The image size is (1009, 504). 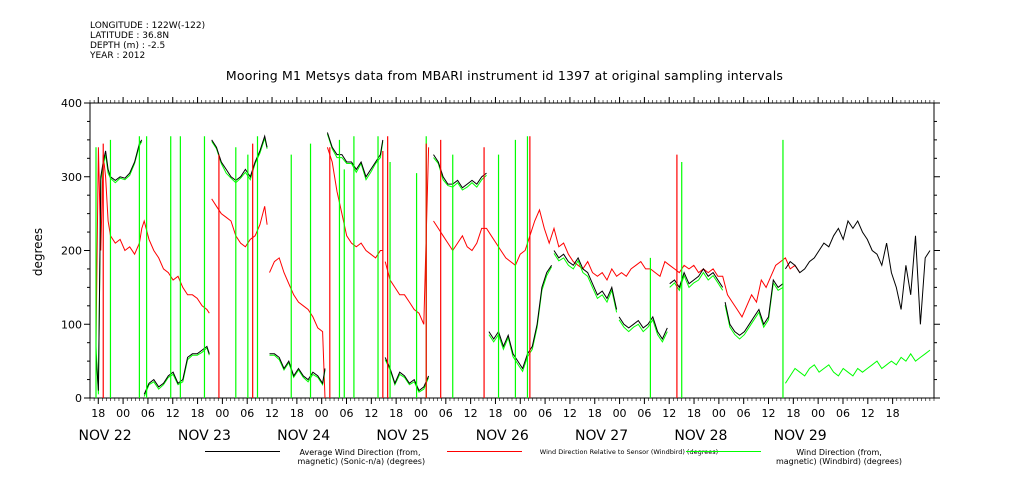 What do you see at coordinates (700, 434) in the screenshot?
I see `x-day-label: NOV 28` at bounding box center [700, 434].